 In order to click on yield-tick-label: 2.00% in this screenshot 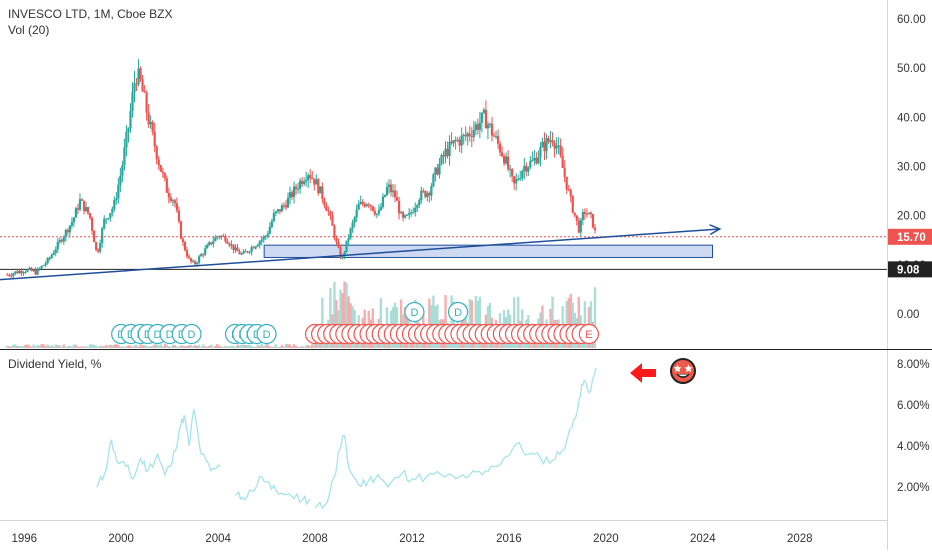, I will do `click(913, 488)`.